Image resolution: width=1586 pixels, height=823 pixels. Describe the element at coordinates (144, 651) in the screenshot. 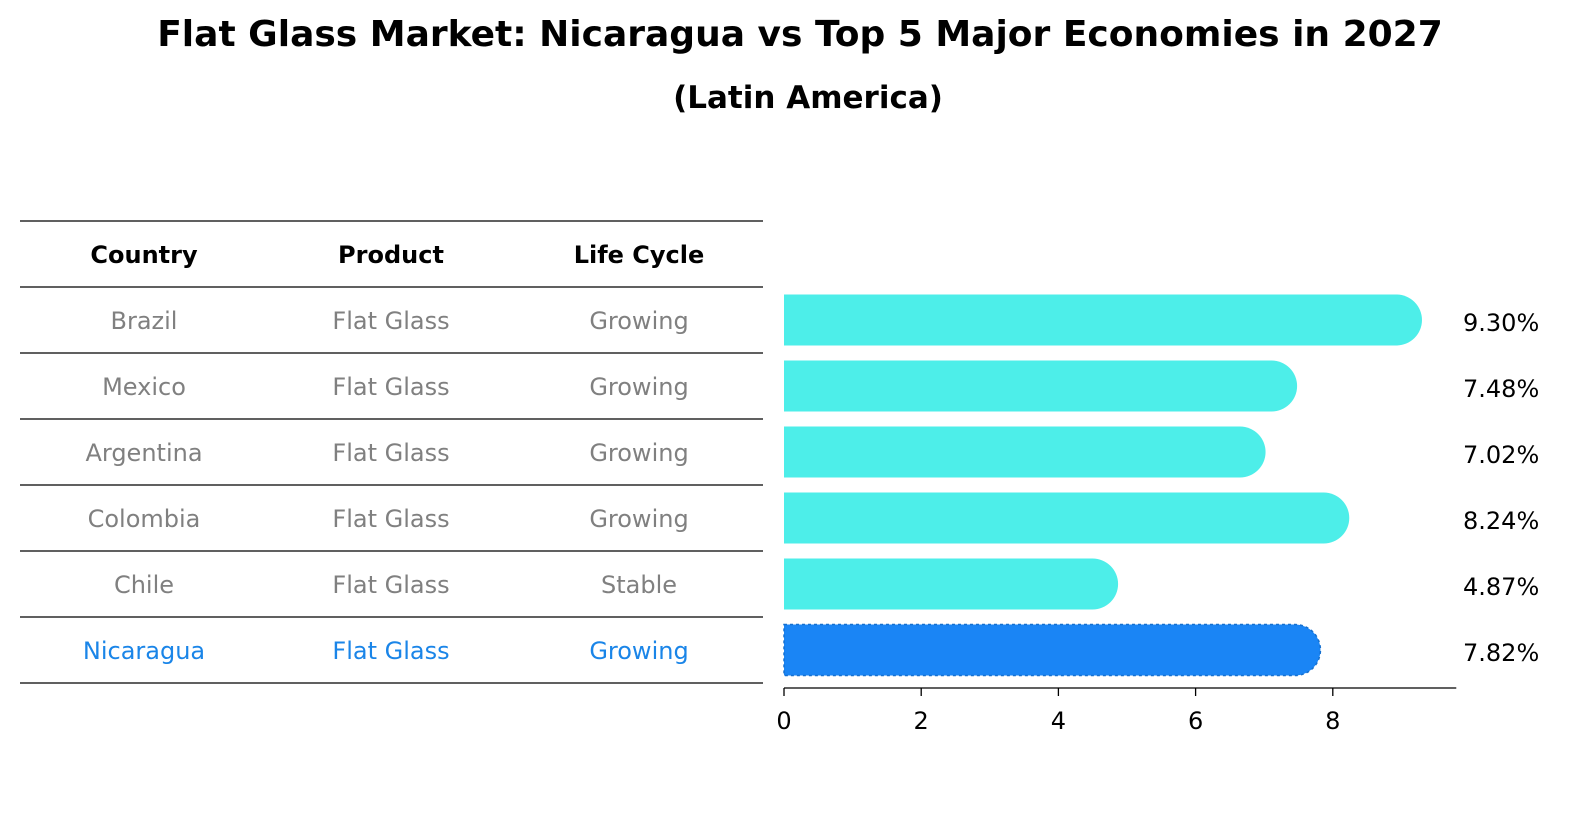

I see `table-cell-country: Nicaragua` at that location.